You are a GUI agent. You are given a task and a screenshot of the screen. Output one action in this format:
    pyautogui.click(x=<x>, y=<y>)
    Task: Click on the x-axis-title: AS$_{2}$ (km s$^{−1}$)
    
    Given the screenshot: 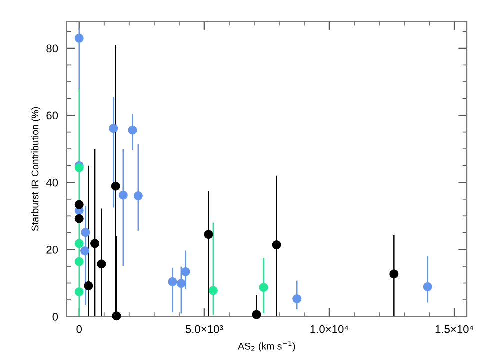 What is the action you would take?
    pyautogui.click(x=267, y=346)
    